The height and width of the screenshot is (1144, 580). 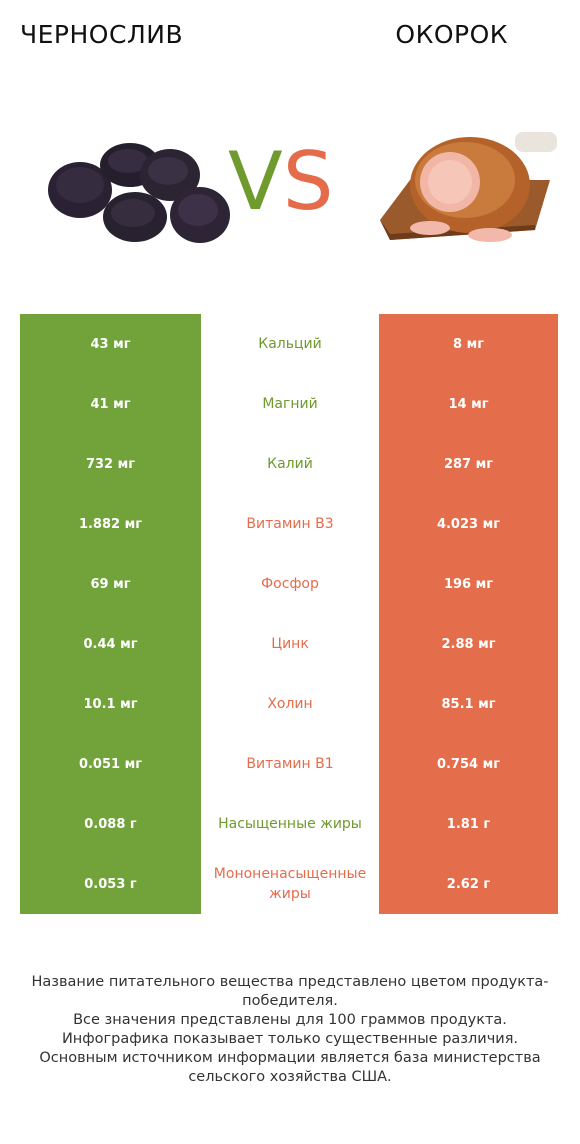 What do you see at coordinates (468, 764) in the screenshot?
I see `right-value: 0.754 мг` at bounding box center [468, 764].